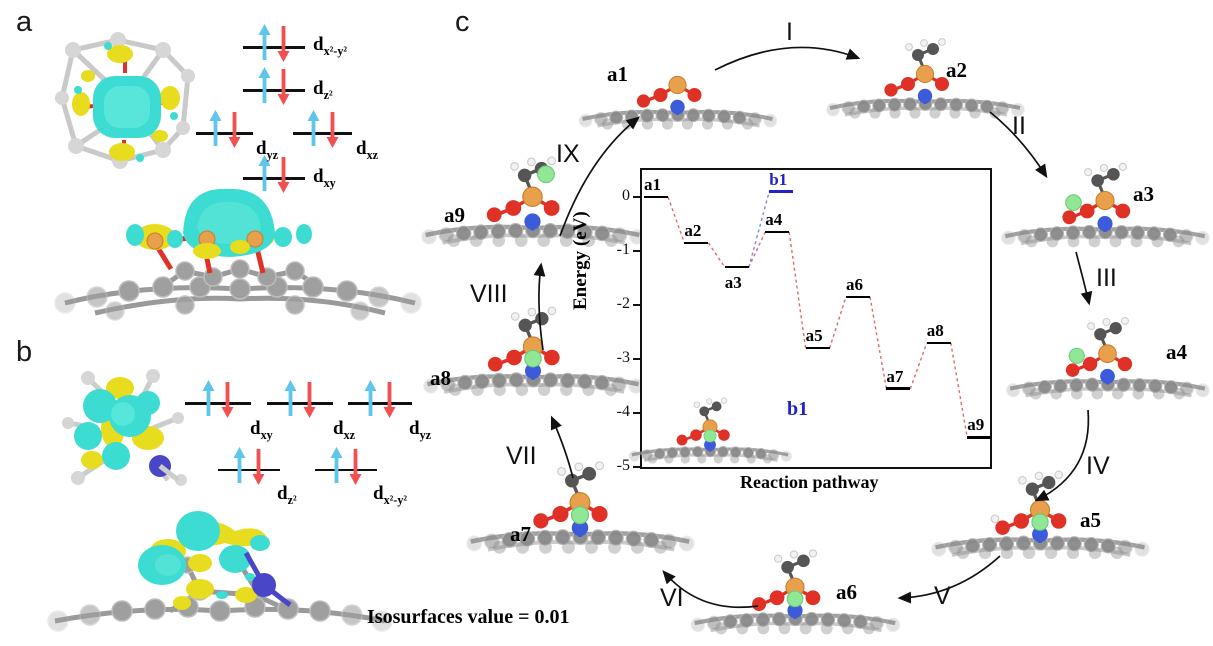  I want to click on x-axis-label: Reaction pathway, so click(809, 482).